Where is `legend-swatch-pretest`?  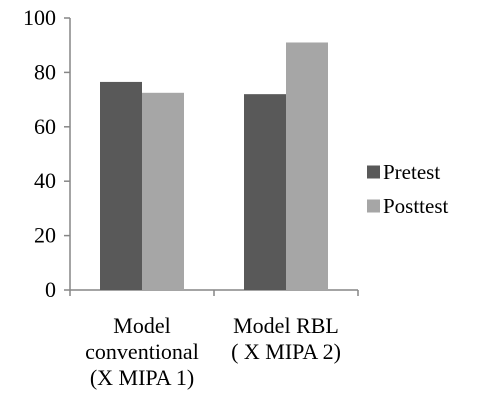 legend-swatch-pretest is located at coordinates (373, 172).